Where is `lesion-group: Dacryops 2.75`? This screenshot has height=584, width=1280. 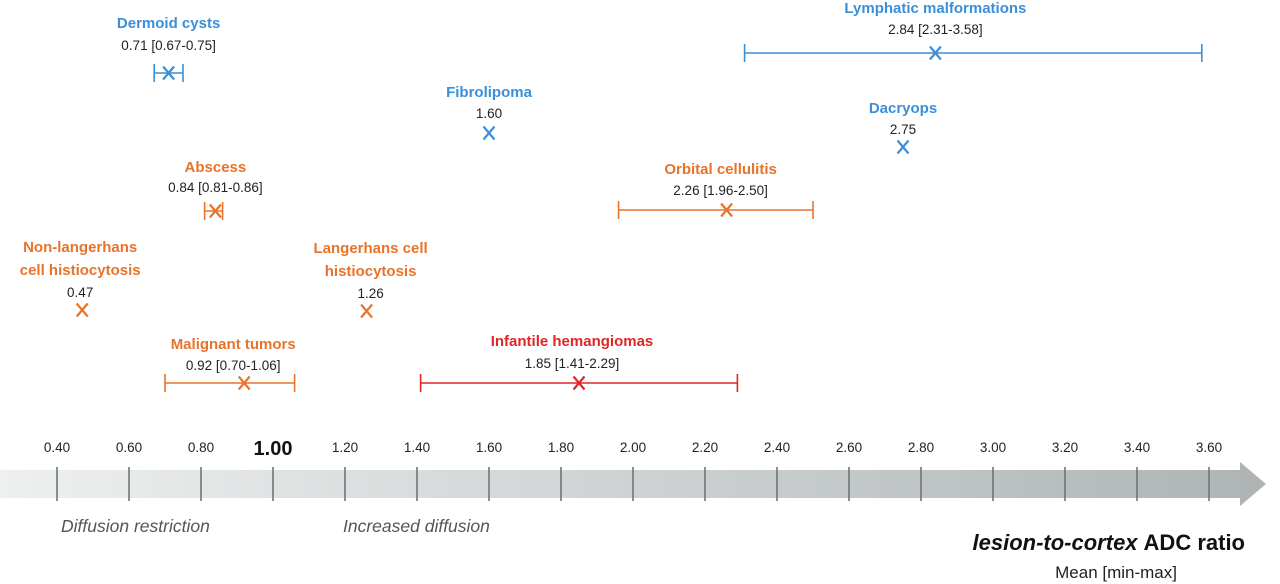
lesion-group: Dacryops 2.75 is located at coordinates (903, 127).